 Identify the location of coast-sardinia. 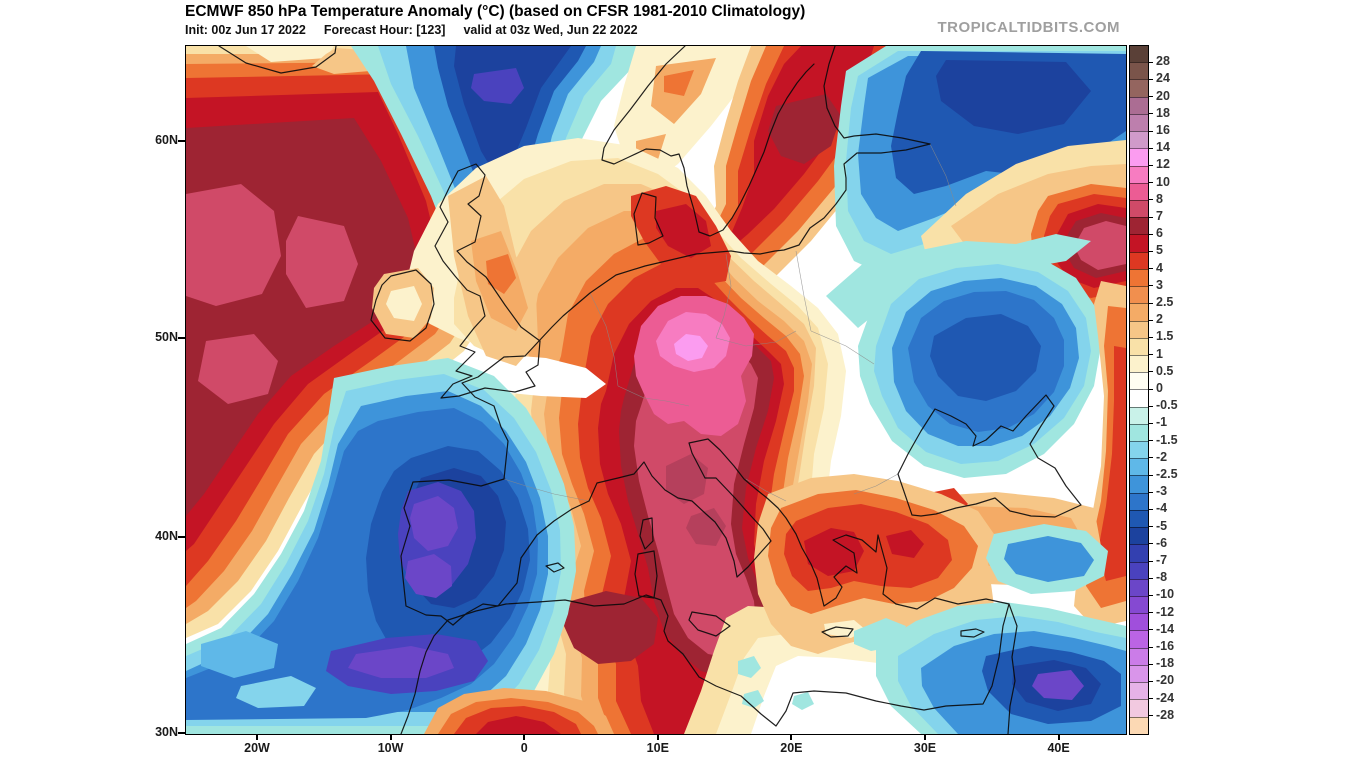
(646, 574).